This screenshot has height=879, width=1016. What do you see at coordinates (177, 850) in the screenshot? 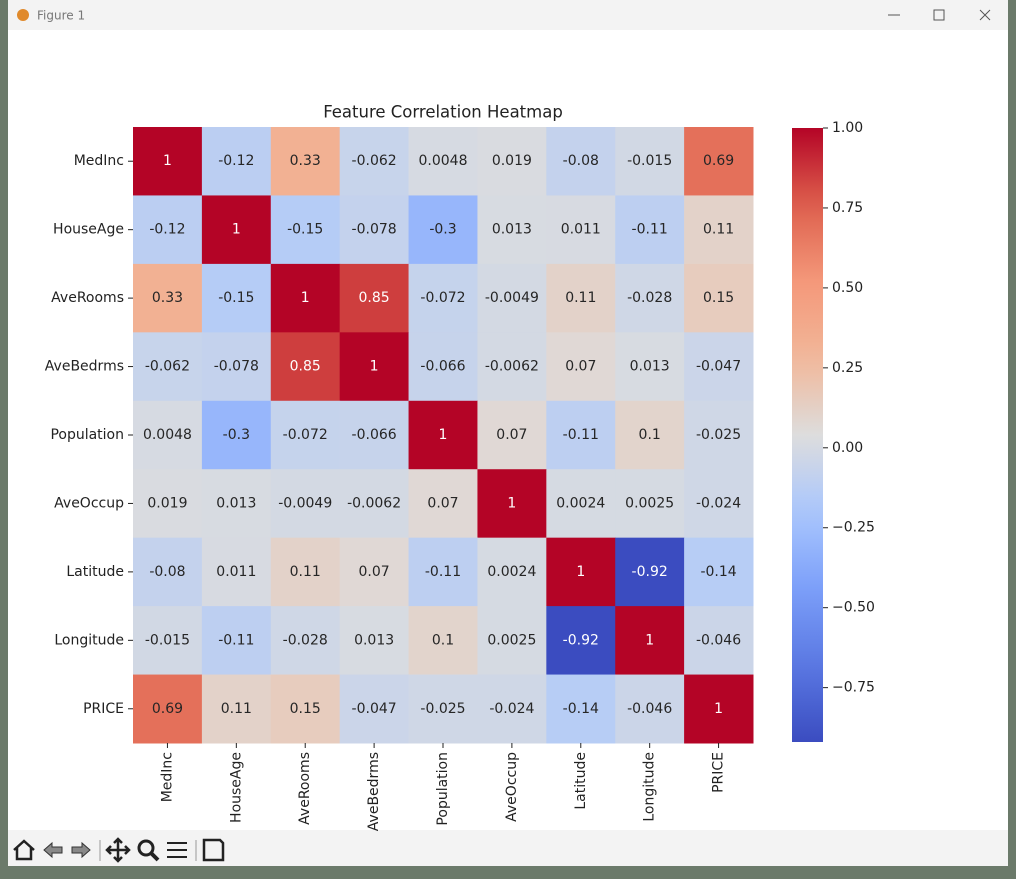
I see `configure-button` at bounding box center [177, 850].